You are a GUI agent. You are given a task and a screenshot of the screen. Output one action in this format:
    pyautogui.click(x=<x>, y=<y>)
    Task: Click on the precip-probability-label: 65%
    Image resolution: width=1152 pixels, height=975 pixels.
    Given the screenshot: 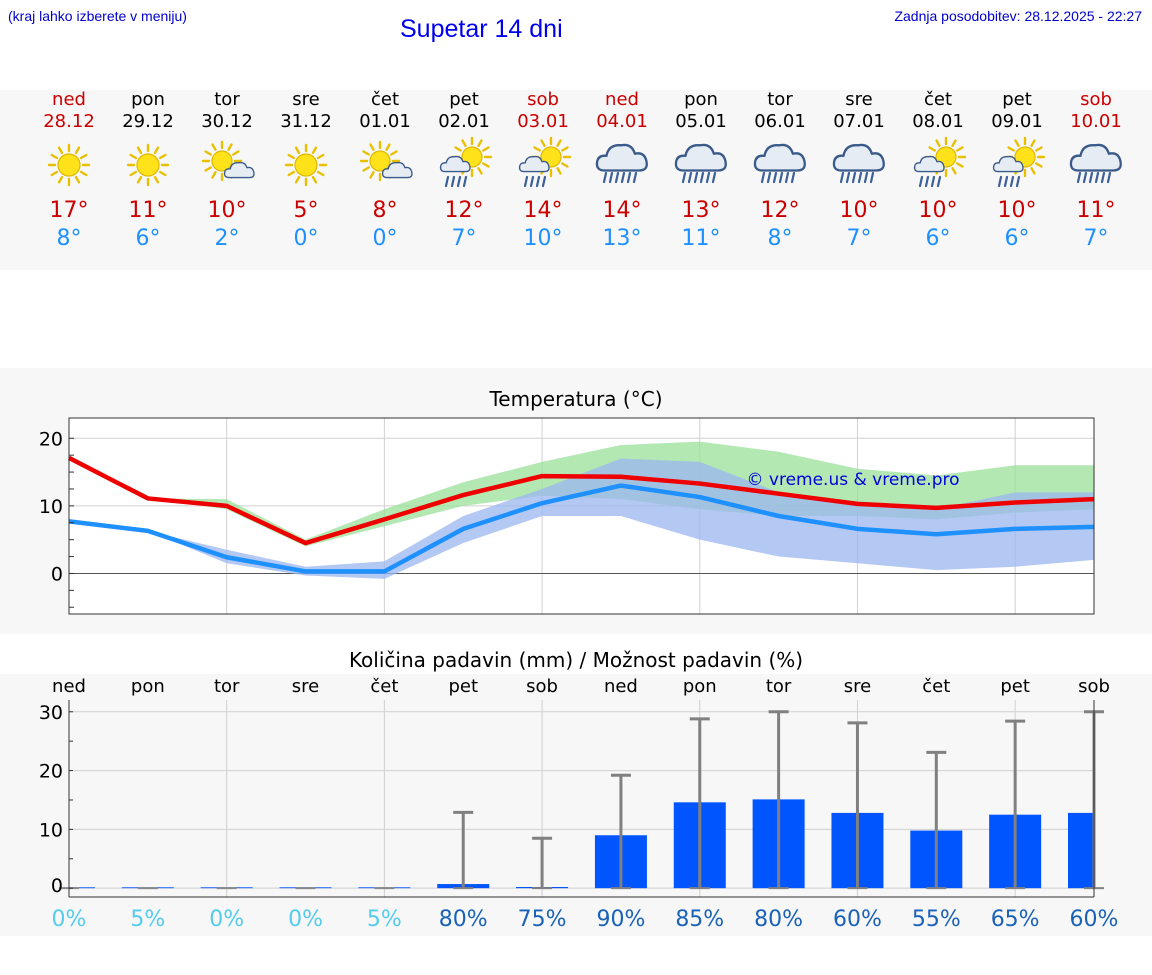 What is the action you would take?
    pyautogui.click(x=1015, y=919)
    